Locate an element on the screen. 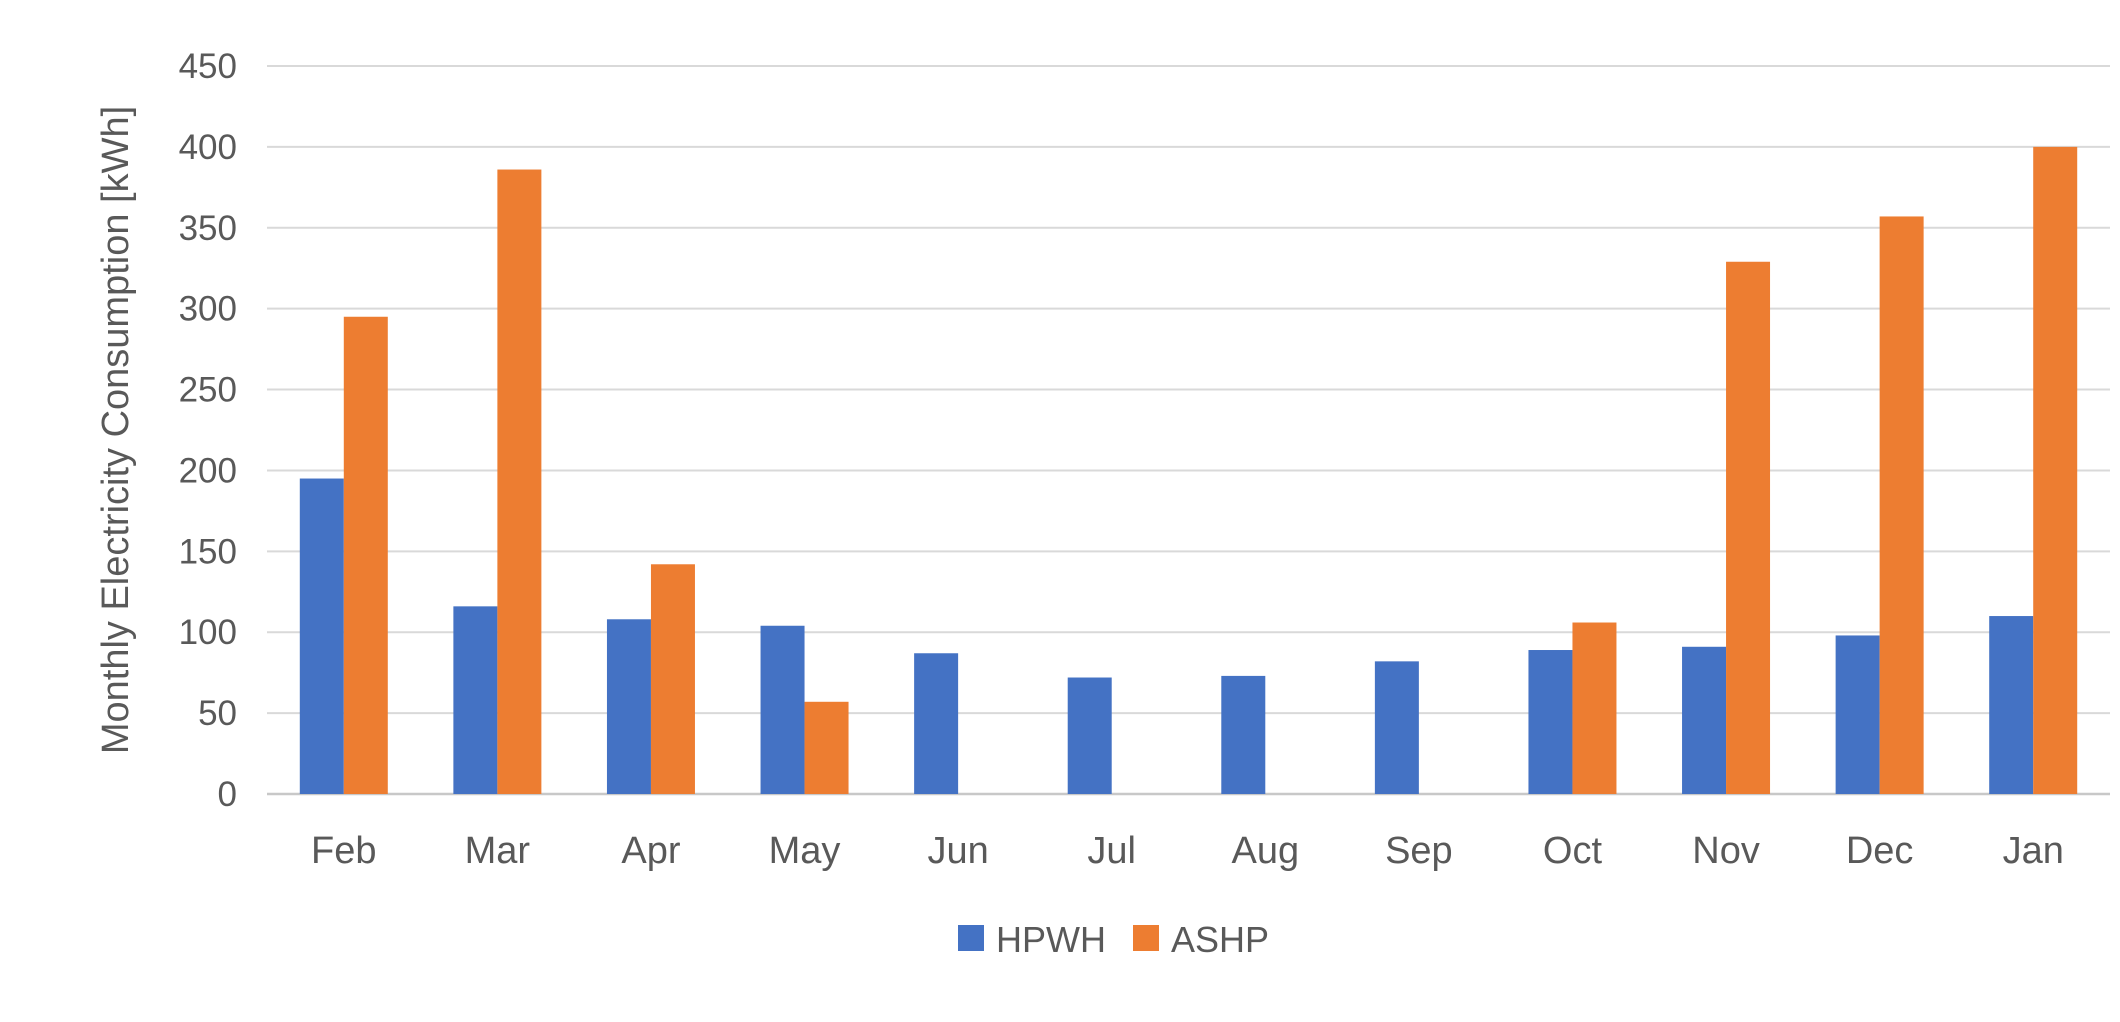 The width and height of the screenshot is (2120, 1022). bar-hpwh-dec is located at coordinates (1857, 714).